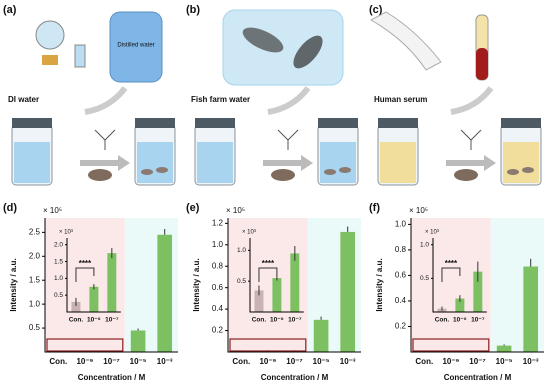  Describe the element at coordinates (220, 99) in the screenshot. I see `caption: Fish farm water` at that location.